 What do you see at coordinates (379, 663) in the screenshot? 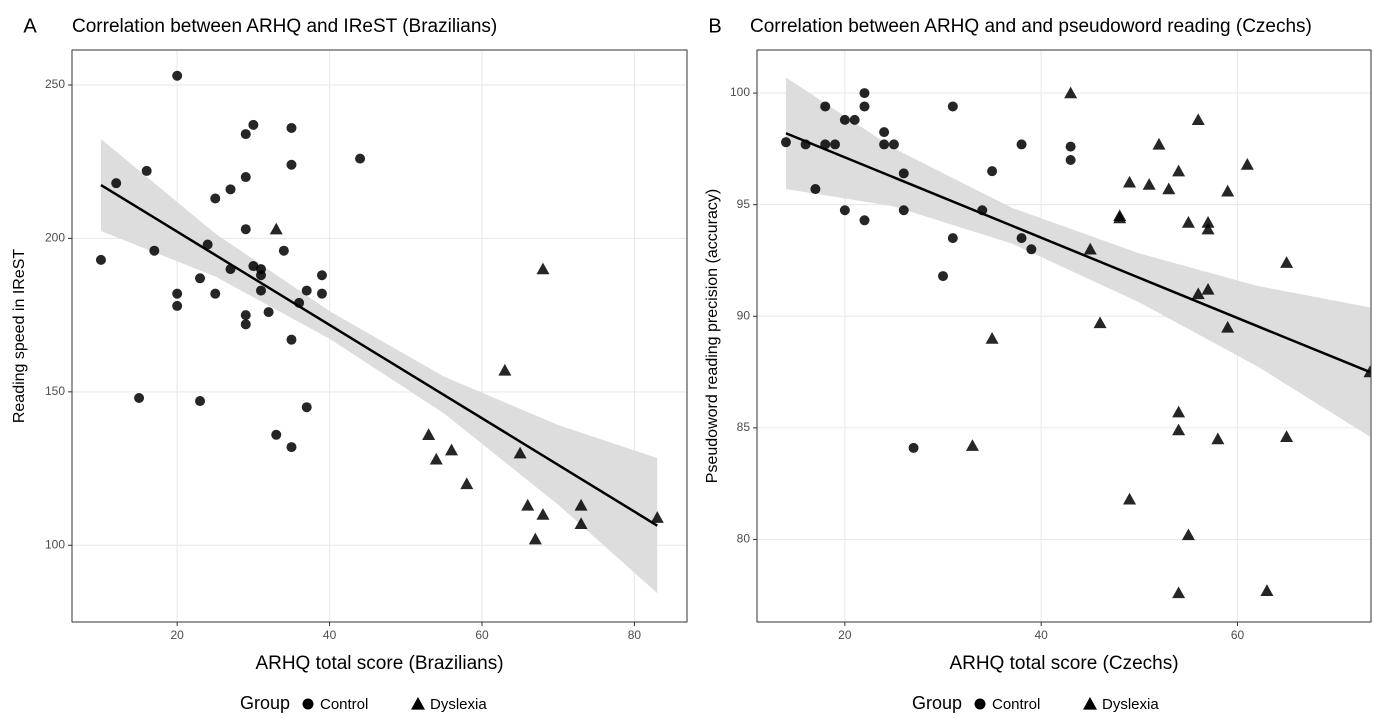
I see `x-axis-label: ARHQ total score (Brazilians)` at bounding box center [379, 663].